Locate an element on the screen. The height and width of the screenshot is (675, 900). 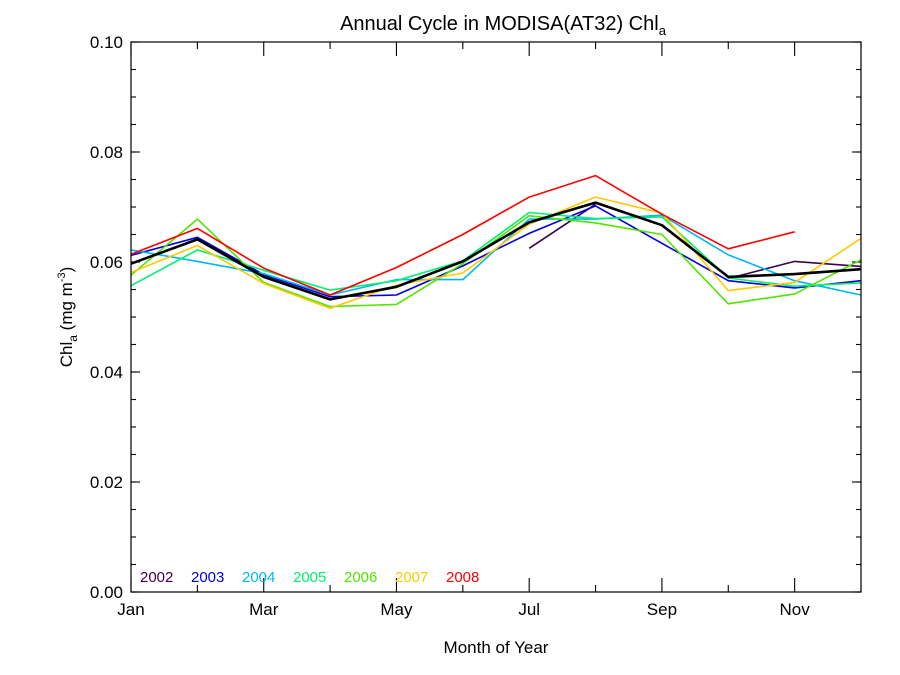
x-tick-label: Mar is located at coordinates (264, 609).